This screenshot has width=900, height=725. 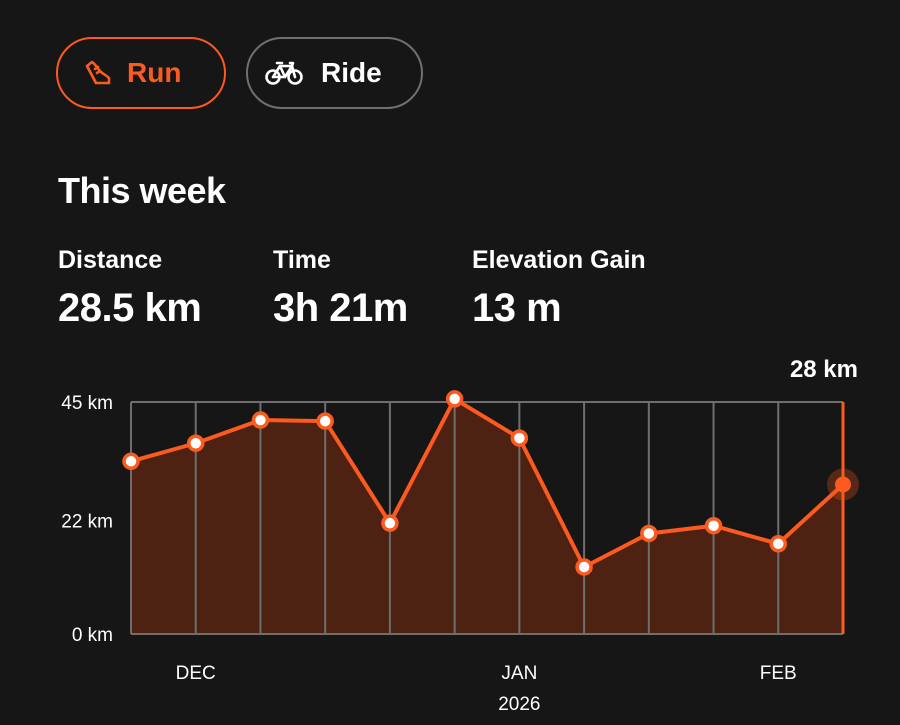 What do you see at coordinates (92, 635) in the screenshot?
I see `y-tick-label: 0 km` at bounding box center [92, 635].